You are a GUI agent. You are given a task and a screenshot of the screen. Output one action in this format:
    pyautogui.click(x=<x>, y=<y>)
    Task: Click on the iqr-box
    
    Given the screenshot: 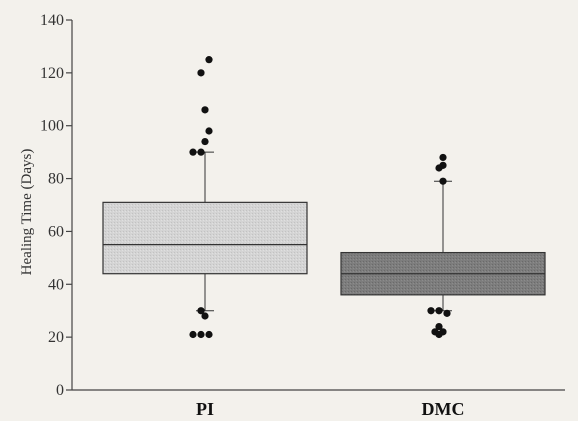 What is the action you would take?
    pyautogui.click(x=205, y=238)
    